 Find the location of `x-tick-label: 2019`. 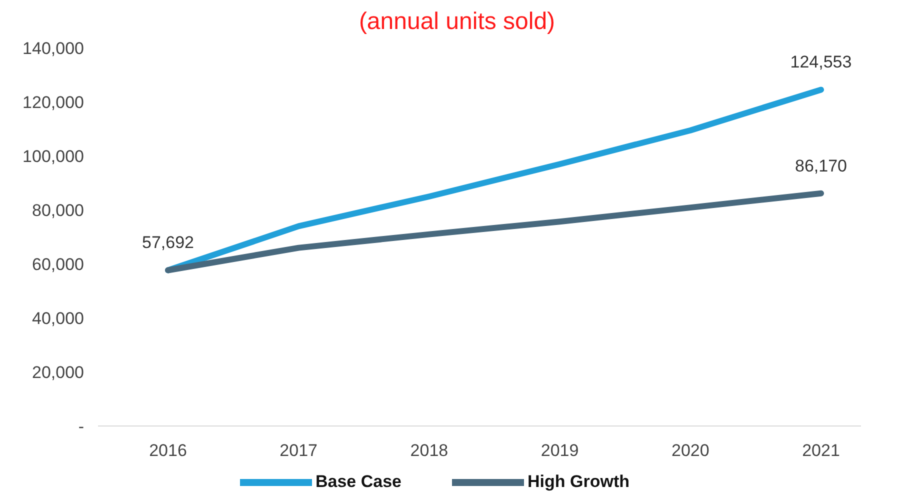

x-tick-label: 2019 is located at coordinates (559, 450).